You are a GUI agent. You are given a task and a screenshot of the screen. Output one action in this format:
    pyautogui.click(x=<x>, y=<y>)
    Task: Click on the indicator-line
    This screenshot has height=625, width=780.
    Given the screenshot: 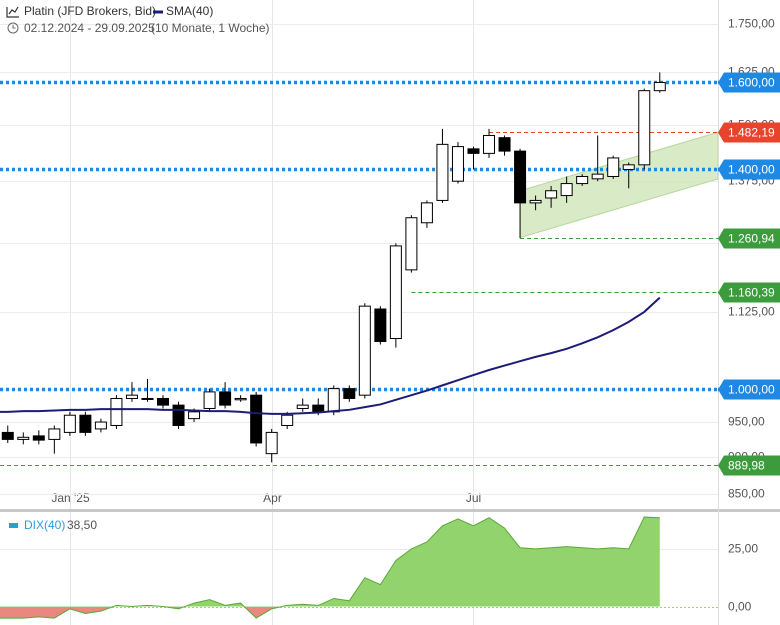 What is the action you would take?
    pyautogui.click(x=330, y=567)
    